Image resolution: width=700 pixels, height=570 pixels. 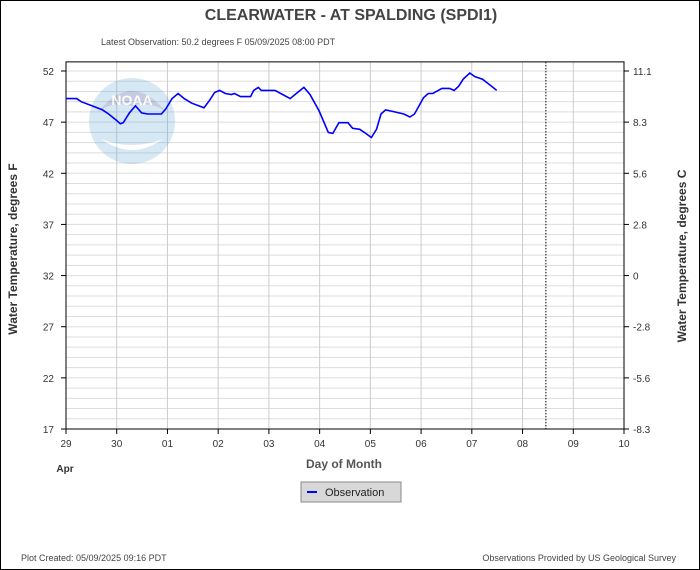 I want to click on y-tick-label-right: 5.6, so click(x=640, y=174).